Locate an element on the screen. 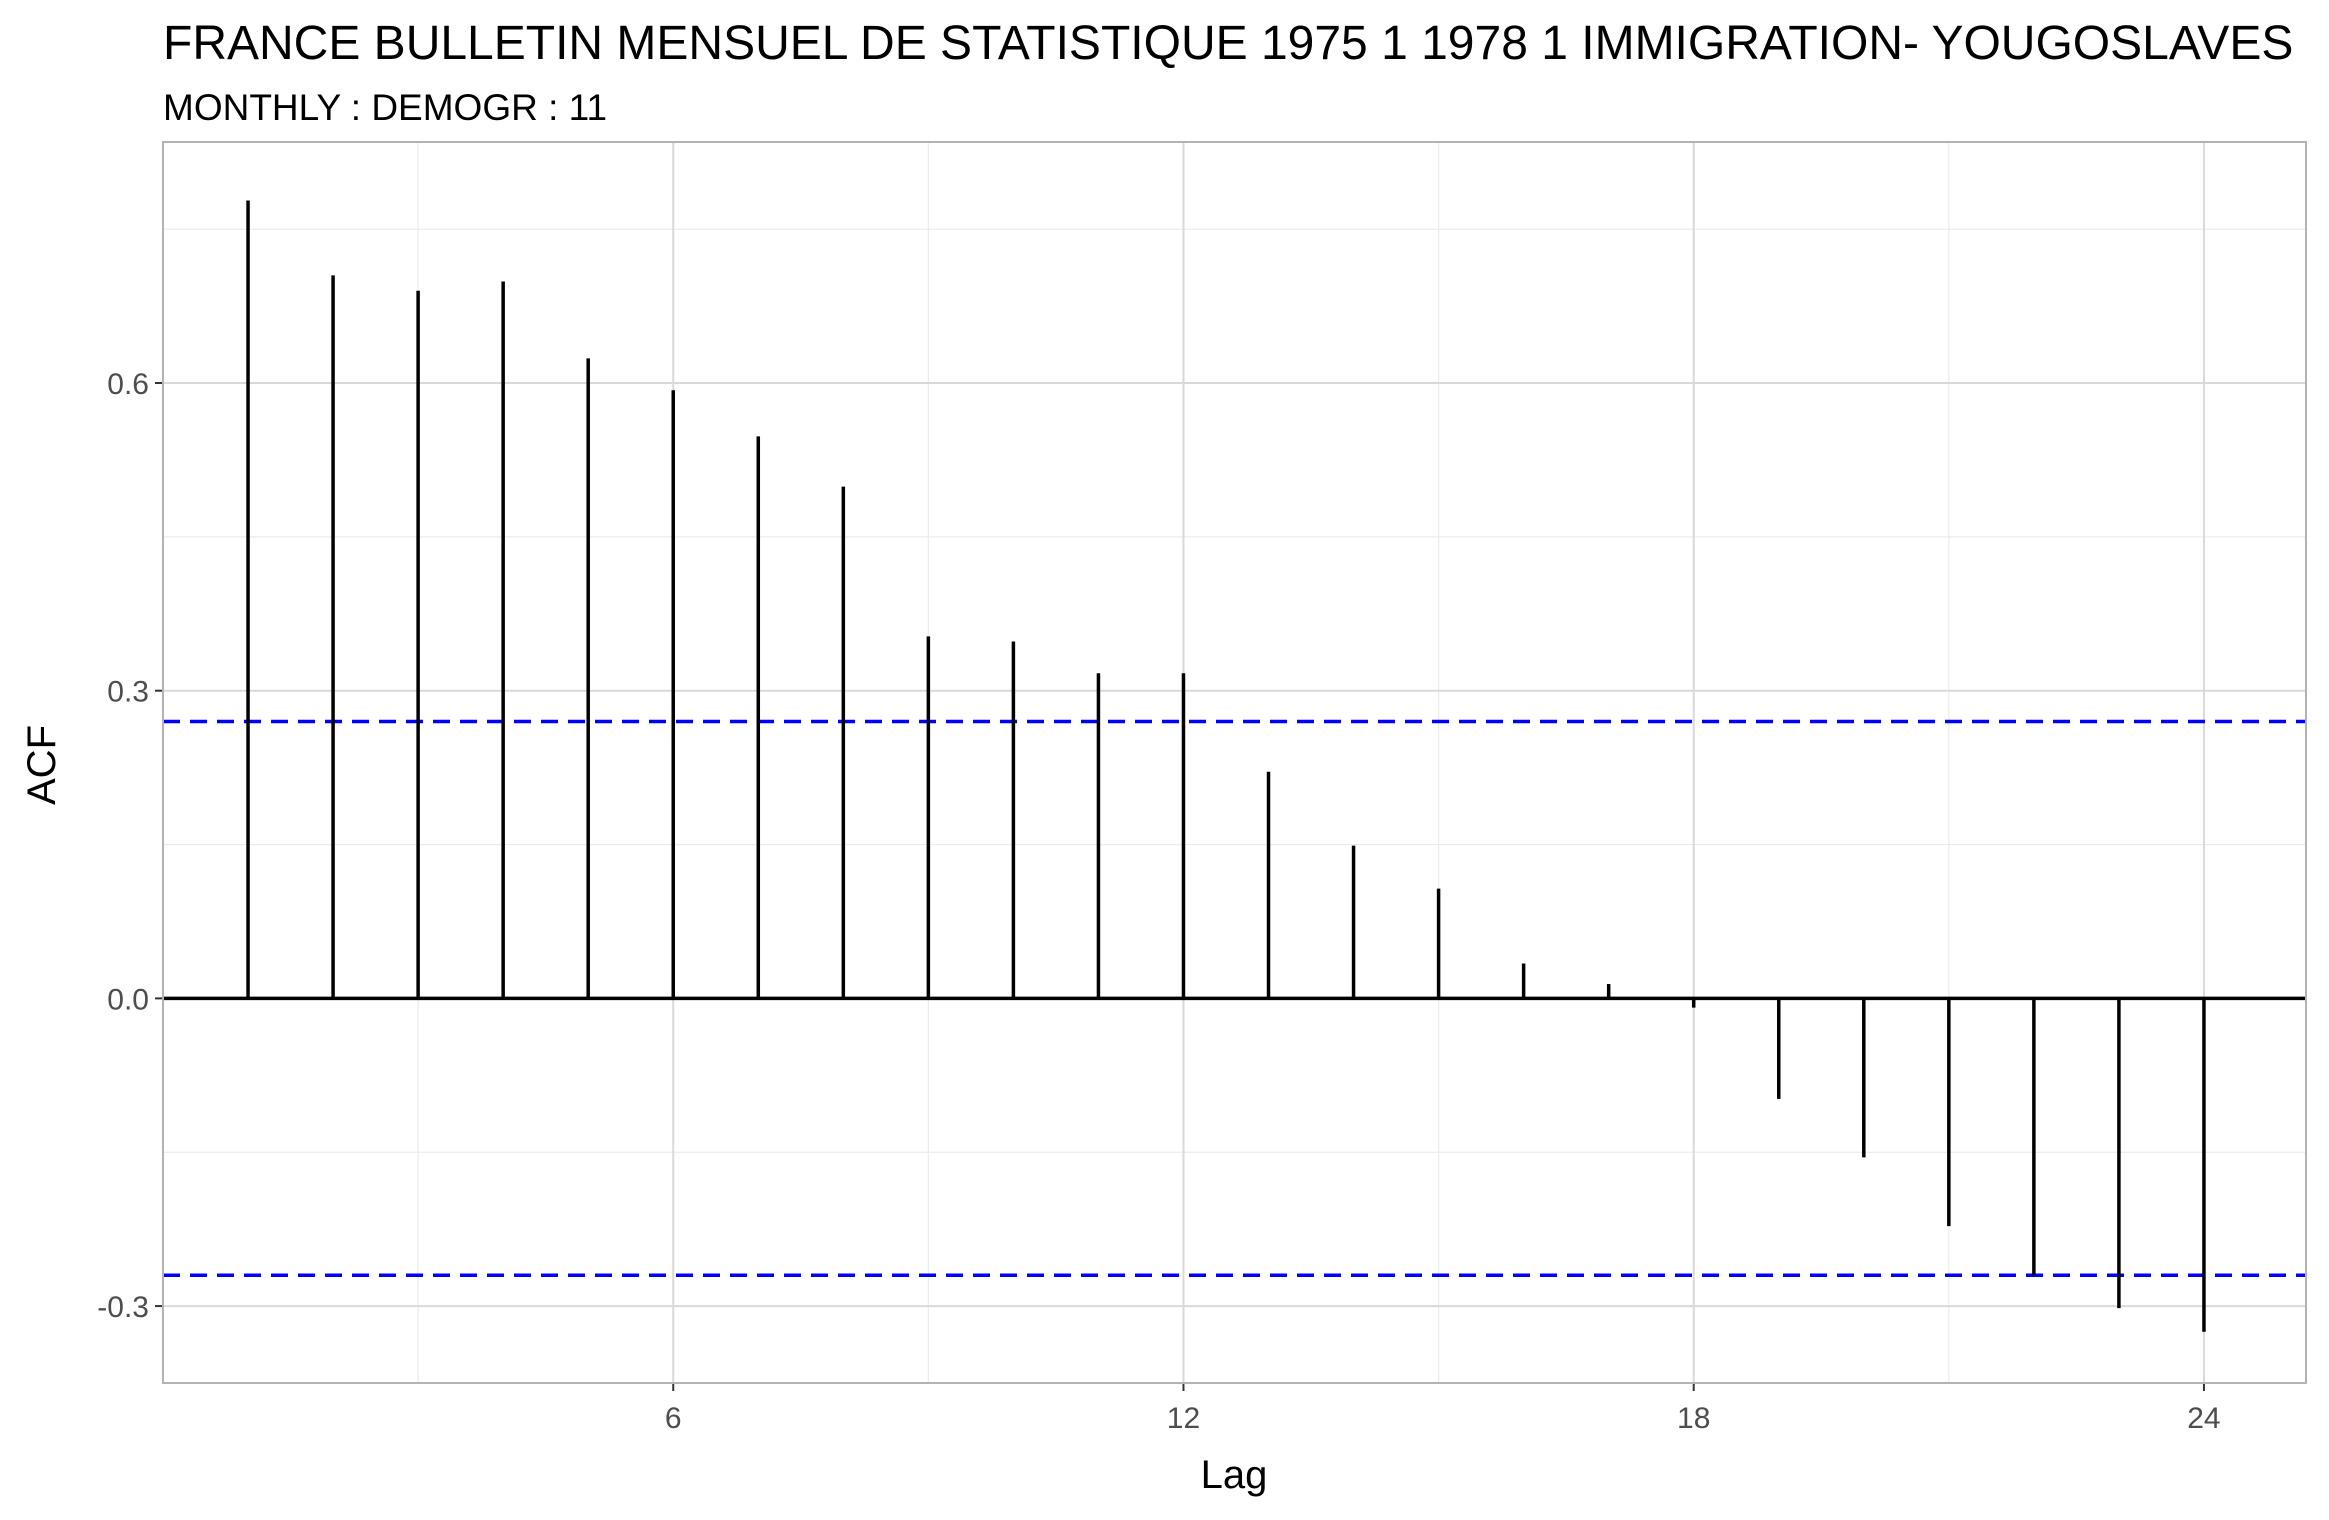  y-axis-title: ACF is located at coordinates (42, 765).